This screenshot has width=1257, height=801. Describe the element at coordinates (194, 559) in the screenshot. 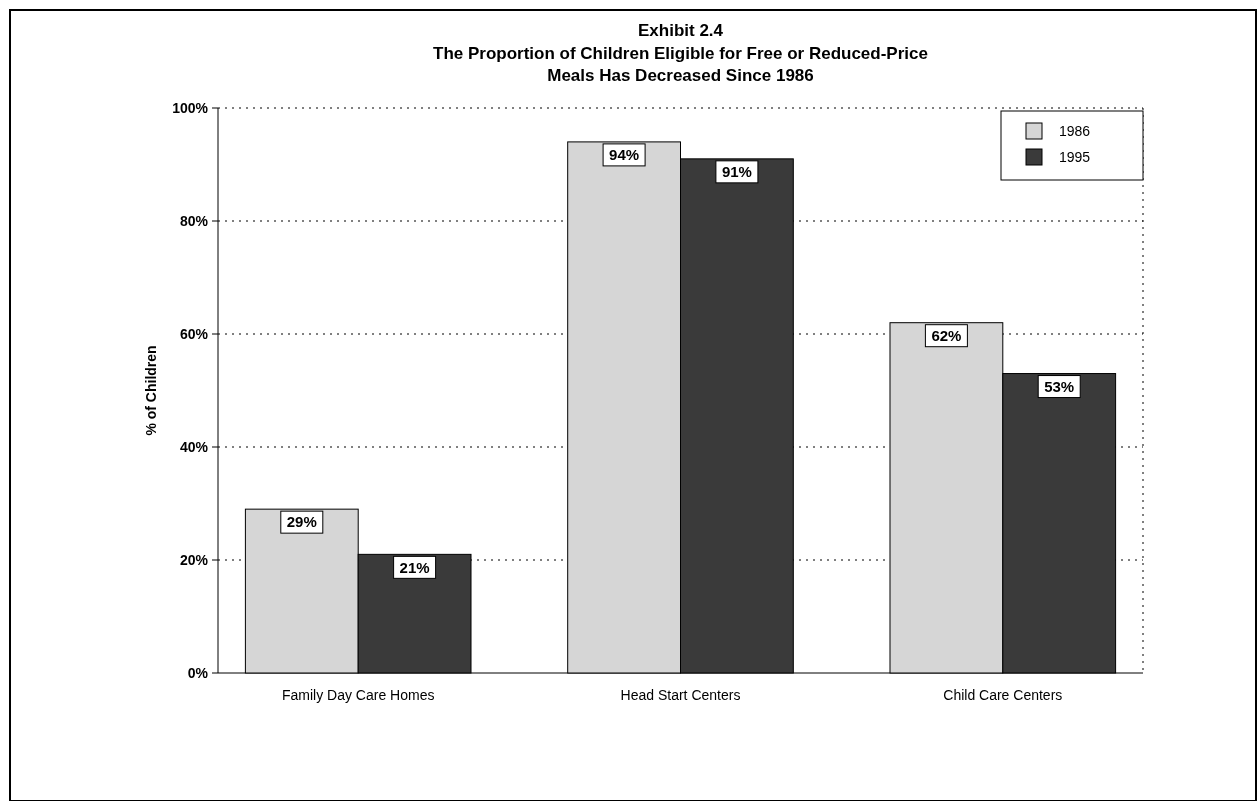

I see `y-tick-label: 20%` at that location.